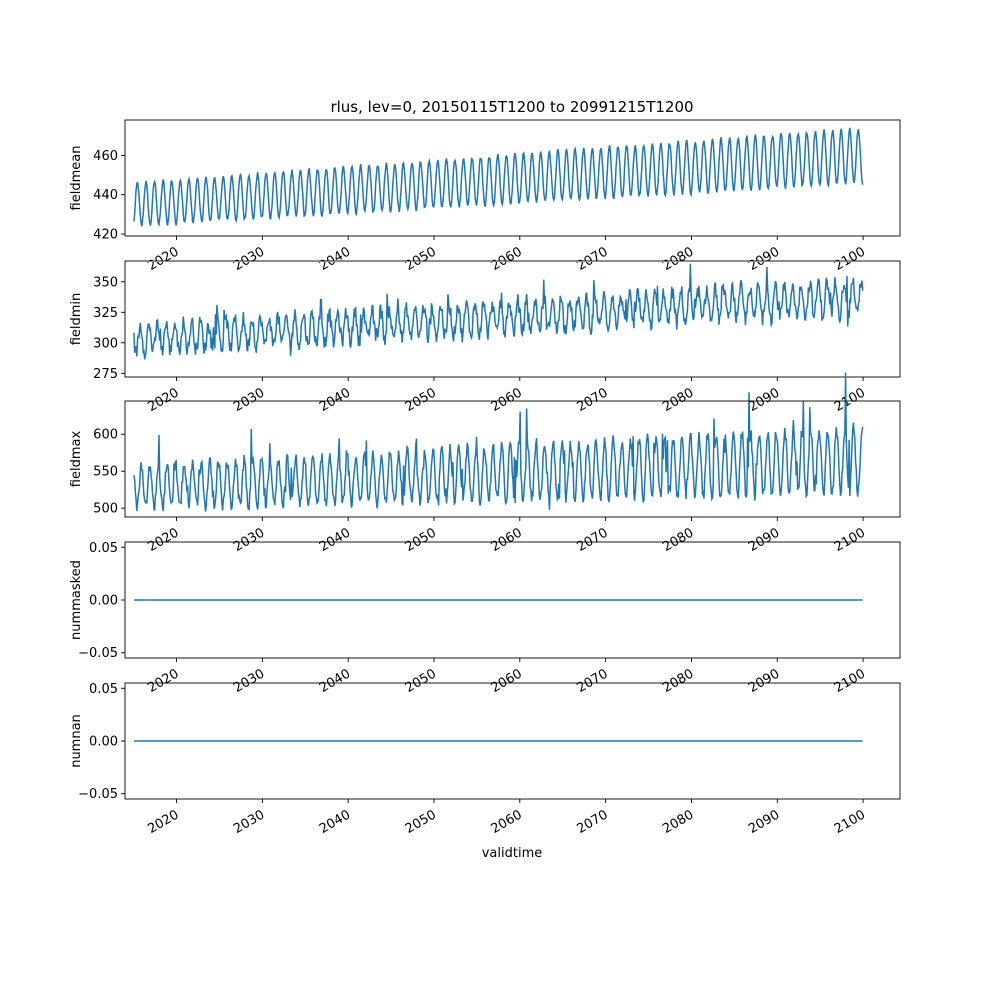 The width and height of the screenshot is (1000, 1000). I want to click on y-tick-label: 550, so click(105, 472).